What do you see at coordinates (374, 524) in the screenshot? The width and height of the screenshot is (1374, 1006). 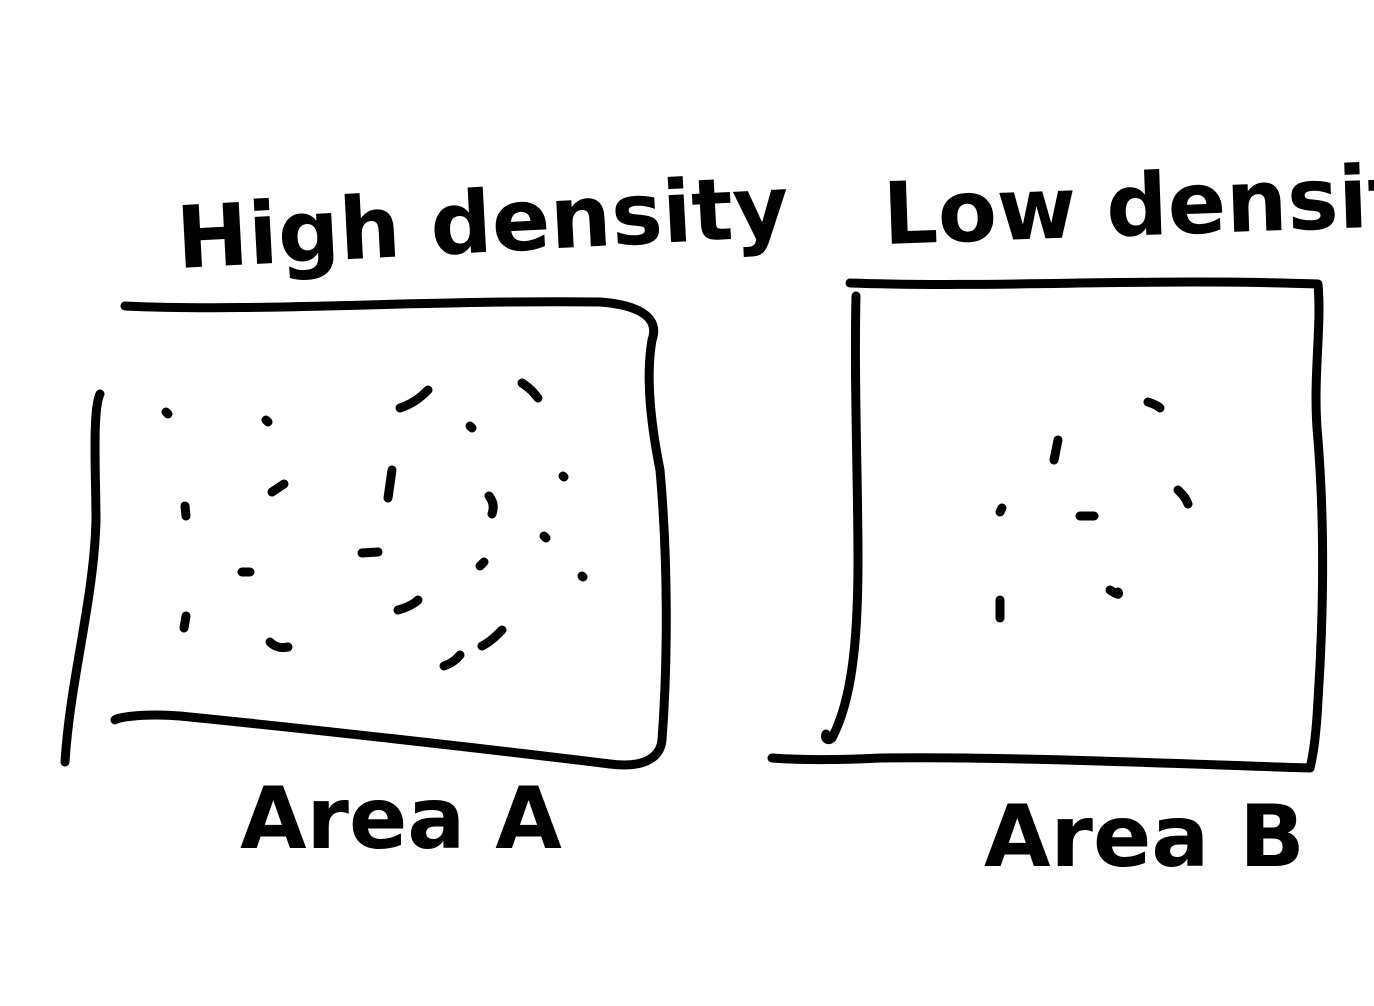 I see `area-a-dots` at bounding box center [374, 524].